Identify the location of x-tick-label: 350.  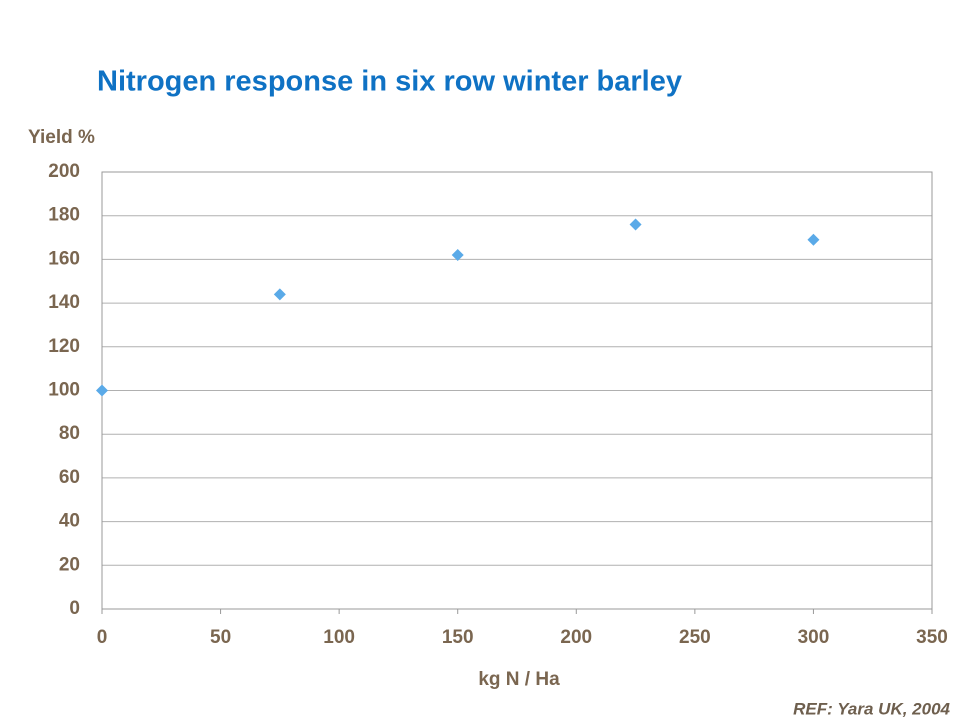
(932, 637).